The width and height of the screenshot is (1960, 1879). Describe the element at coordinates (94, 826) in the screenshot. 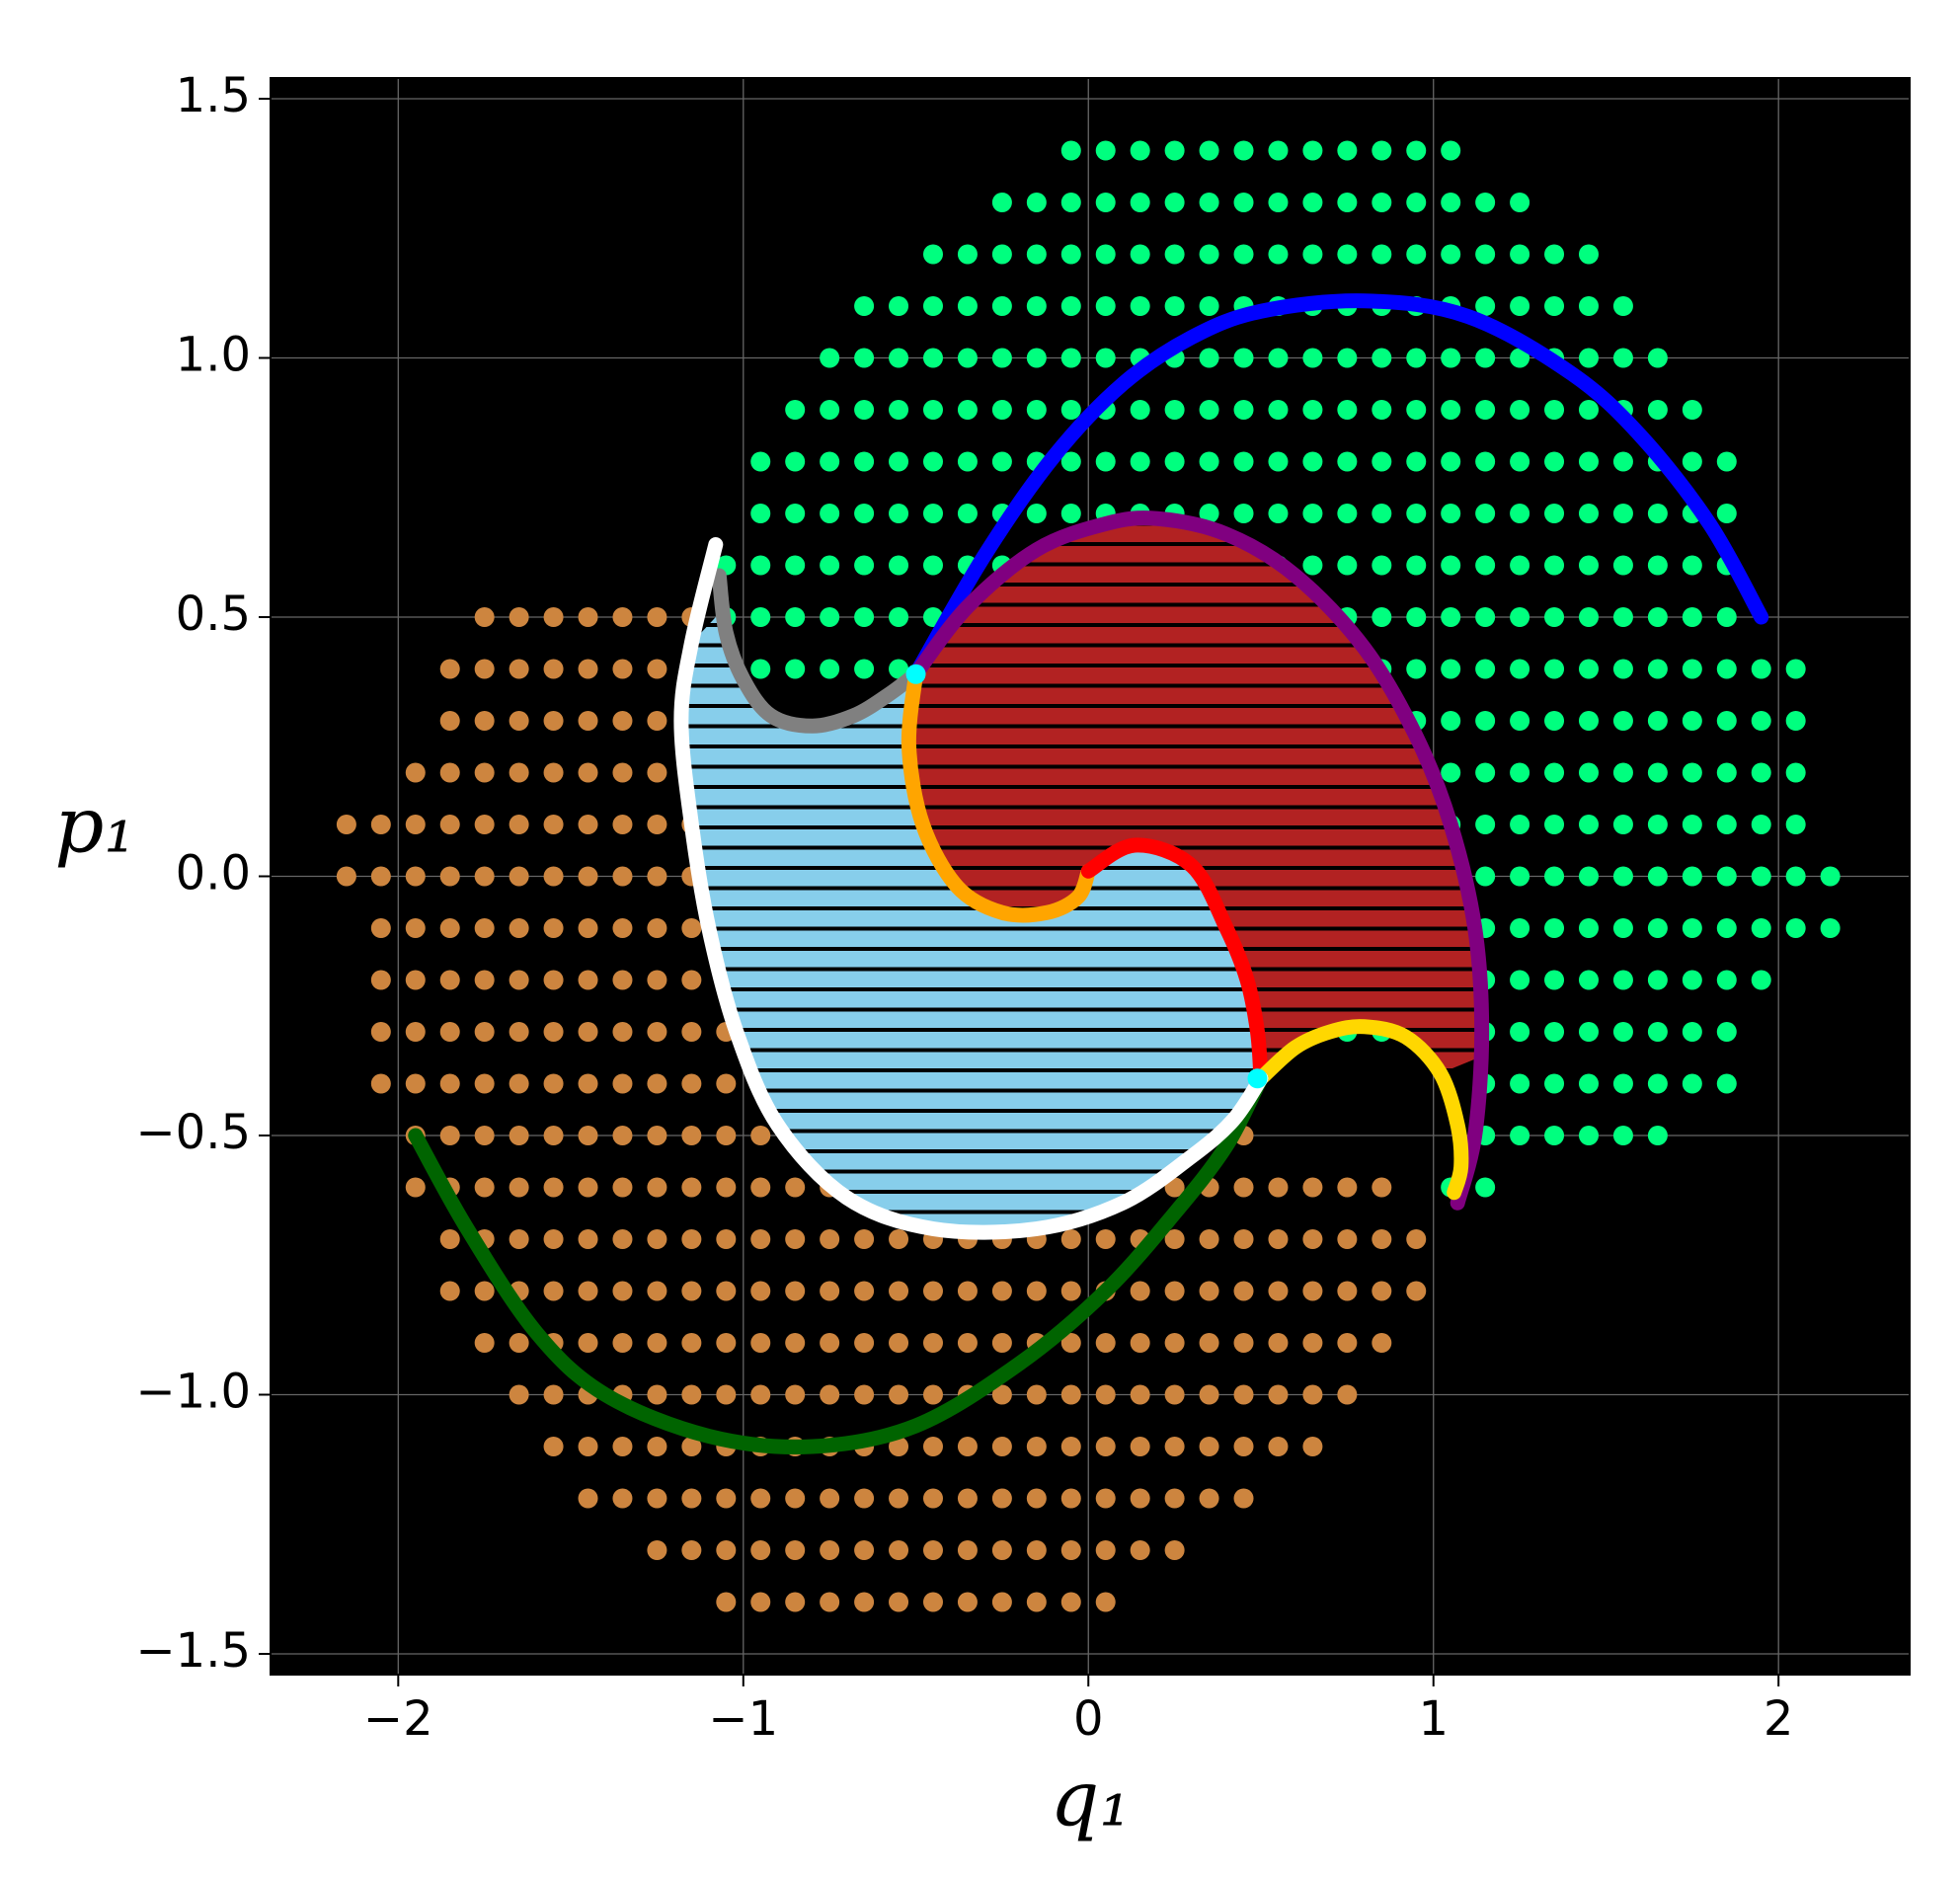

I see `y-axis-label: p₁` at that location.